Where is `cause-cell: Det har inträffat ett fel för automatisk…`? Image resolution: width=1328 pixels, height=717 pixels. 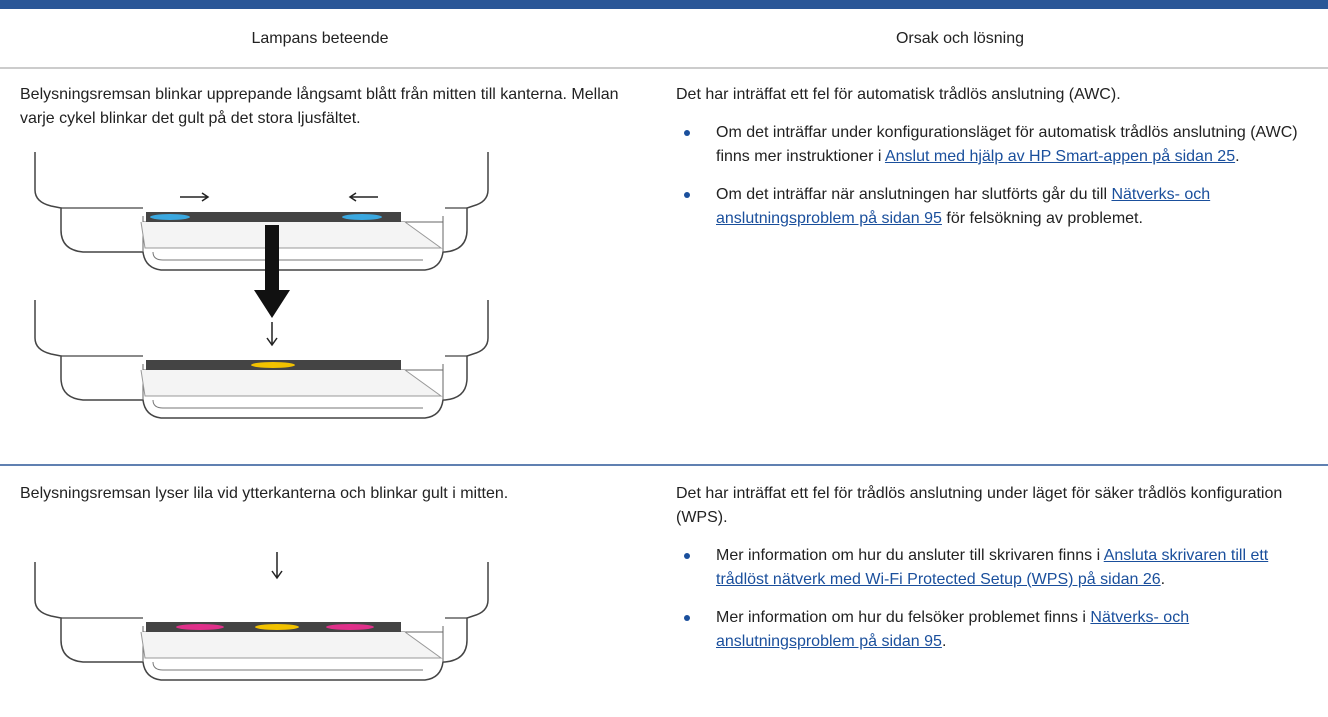
cause-cell: Det har inträffat ett fel för automatisk… is located at coordinates (996, 164).